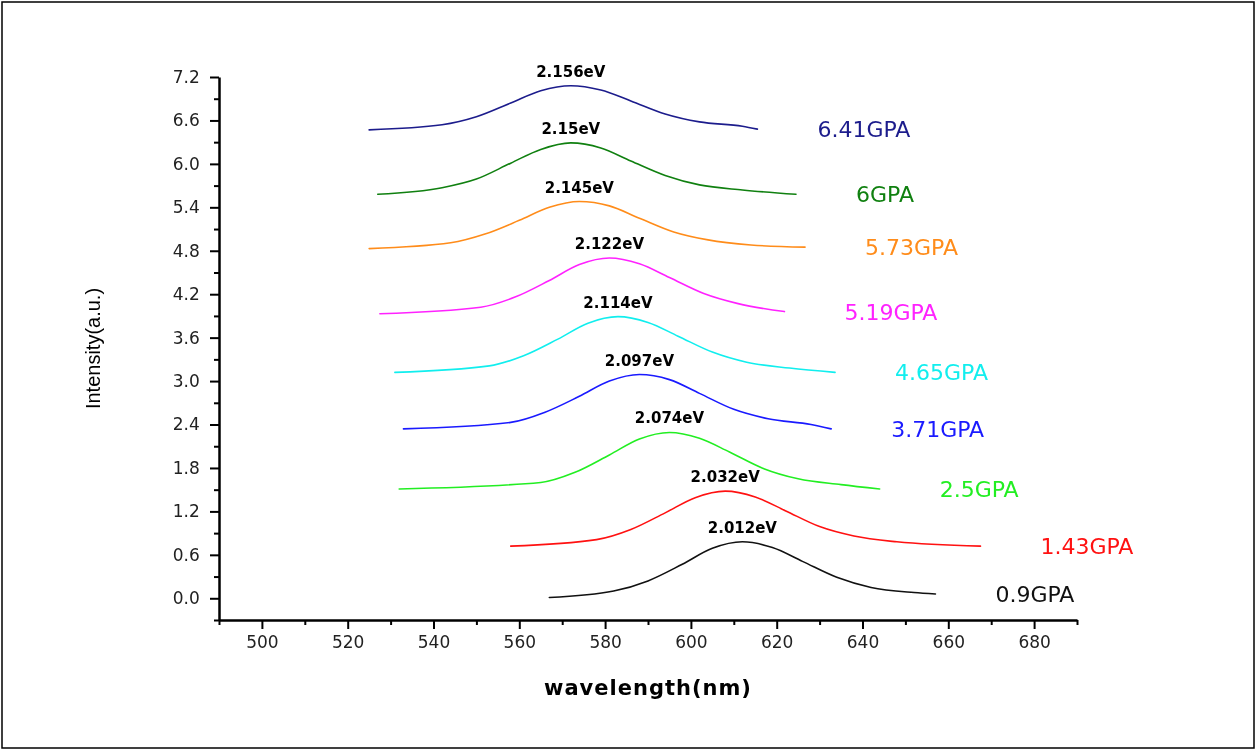 This screenshot has height=751, width=1257. I want to click on annotation: 2.012eV, so click(742, 527).